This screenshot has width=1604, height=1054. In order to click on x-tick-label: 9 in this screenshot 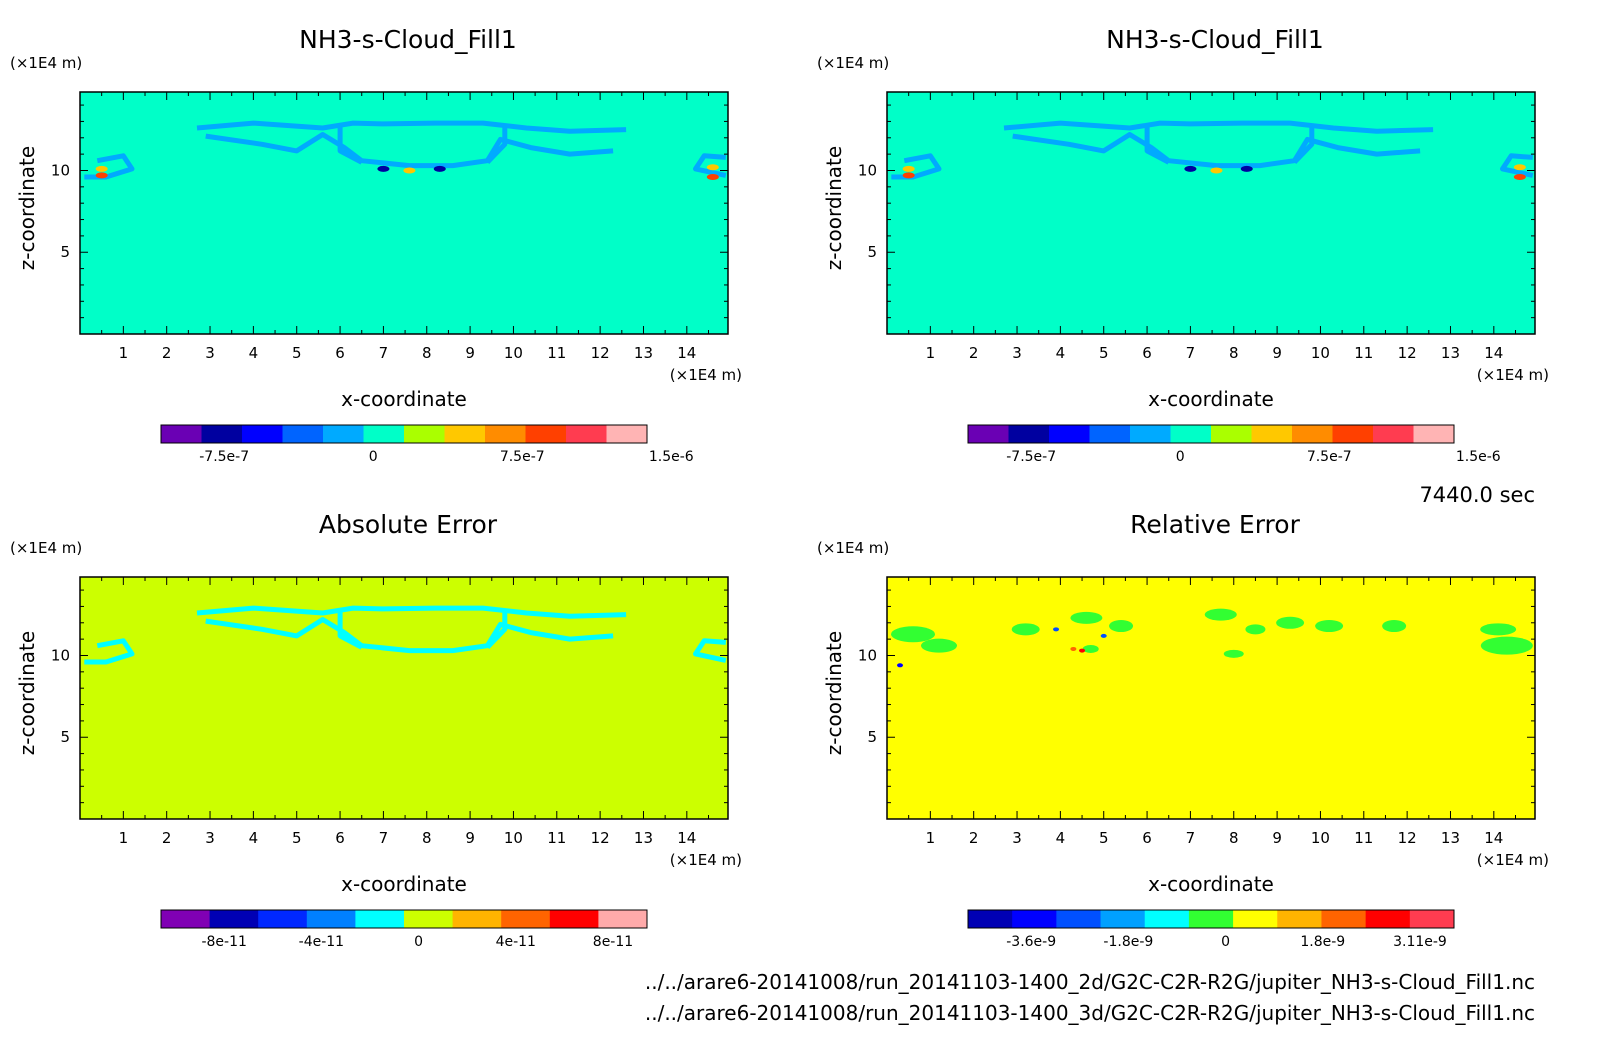, I will do `click(1277, 838)`.